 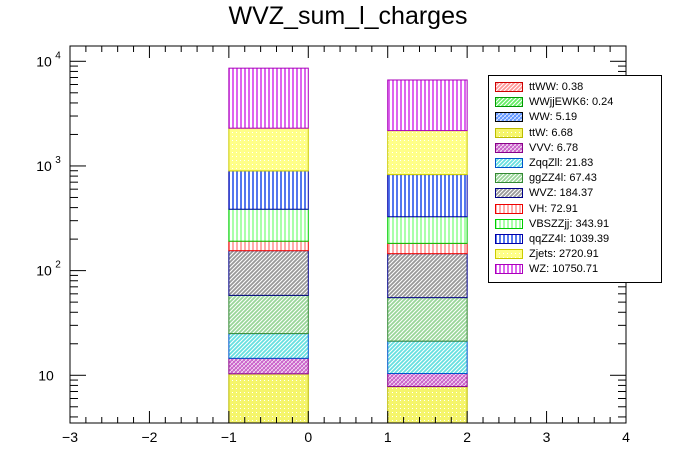 I want to click on y-tick-label-exponent: 2, so click(x=58, y=265).